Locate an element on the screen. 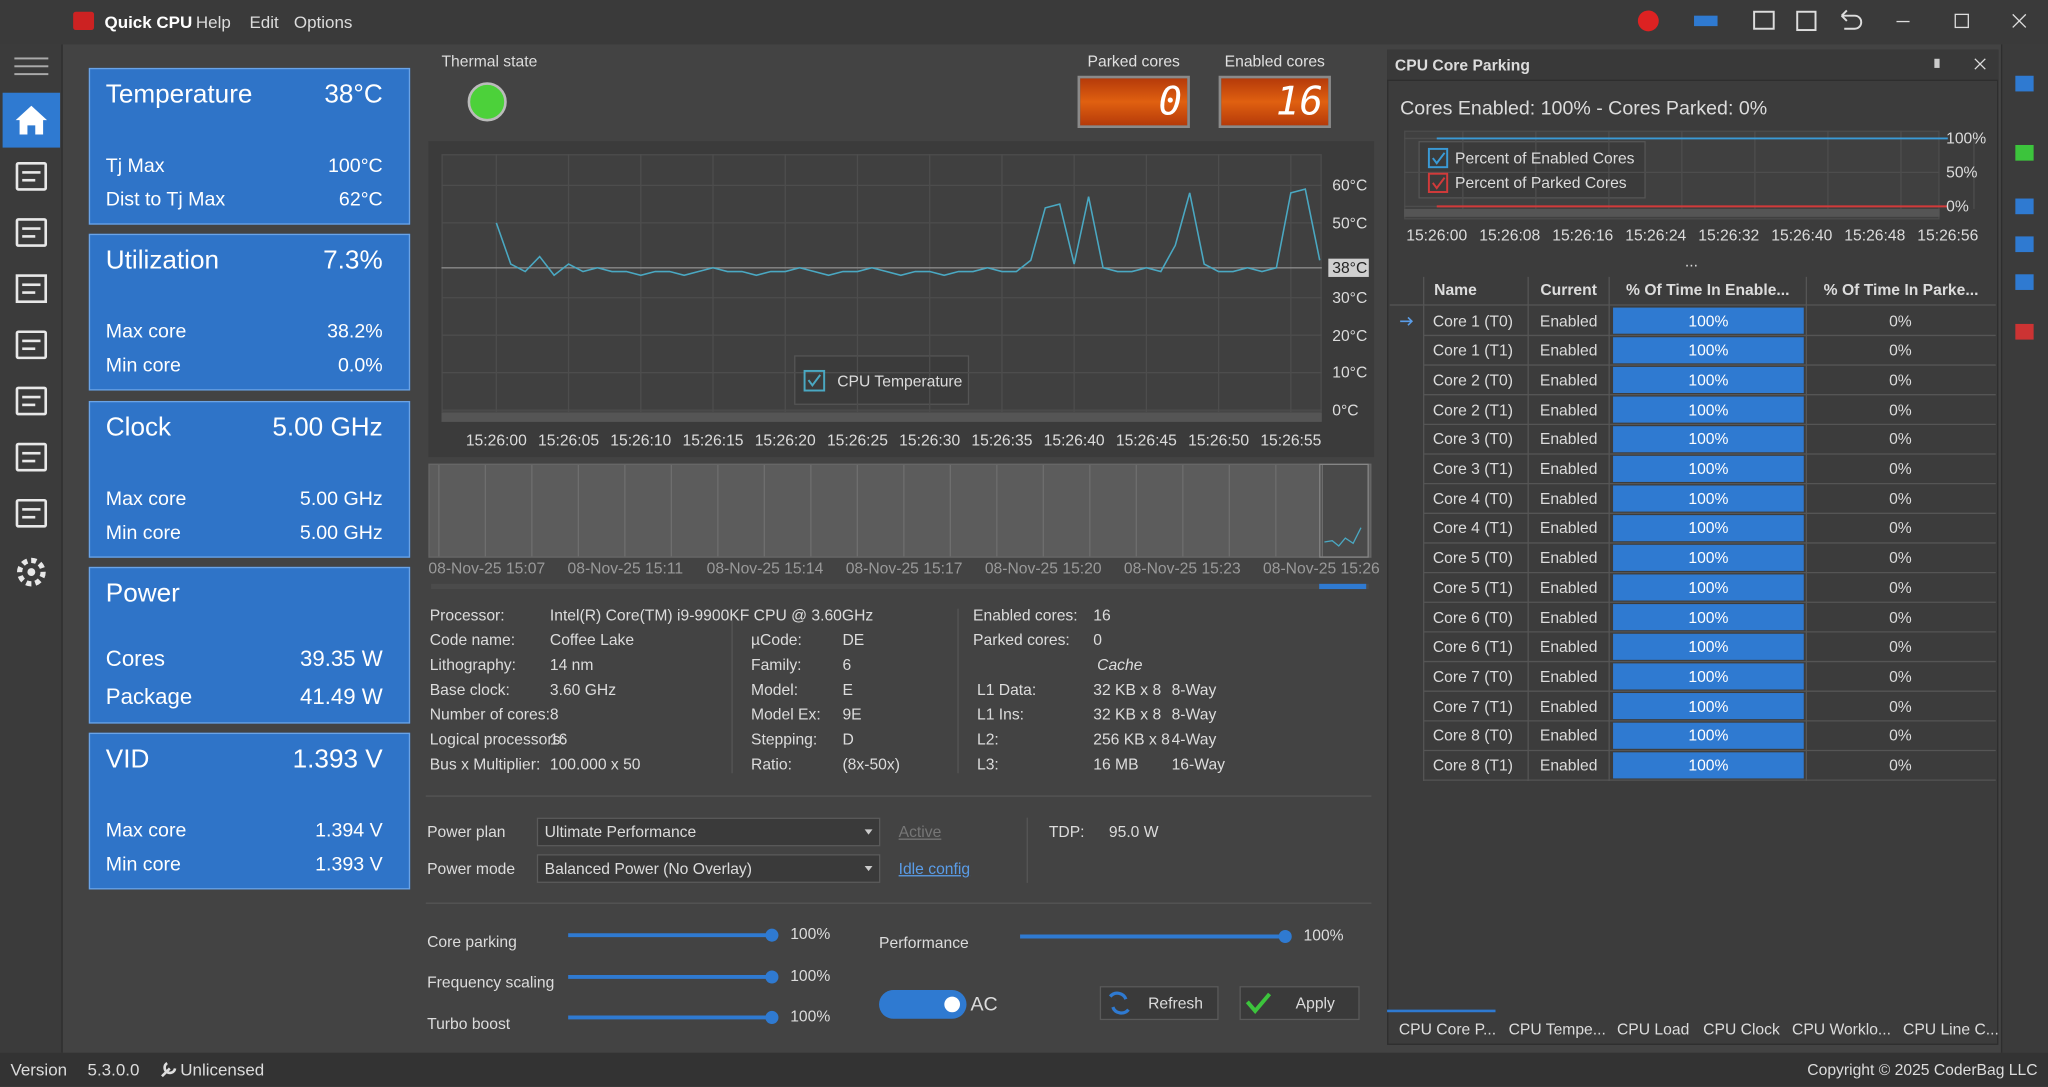  x-tick-label: 15:26:25 is located at coordinates (857, 440).